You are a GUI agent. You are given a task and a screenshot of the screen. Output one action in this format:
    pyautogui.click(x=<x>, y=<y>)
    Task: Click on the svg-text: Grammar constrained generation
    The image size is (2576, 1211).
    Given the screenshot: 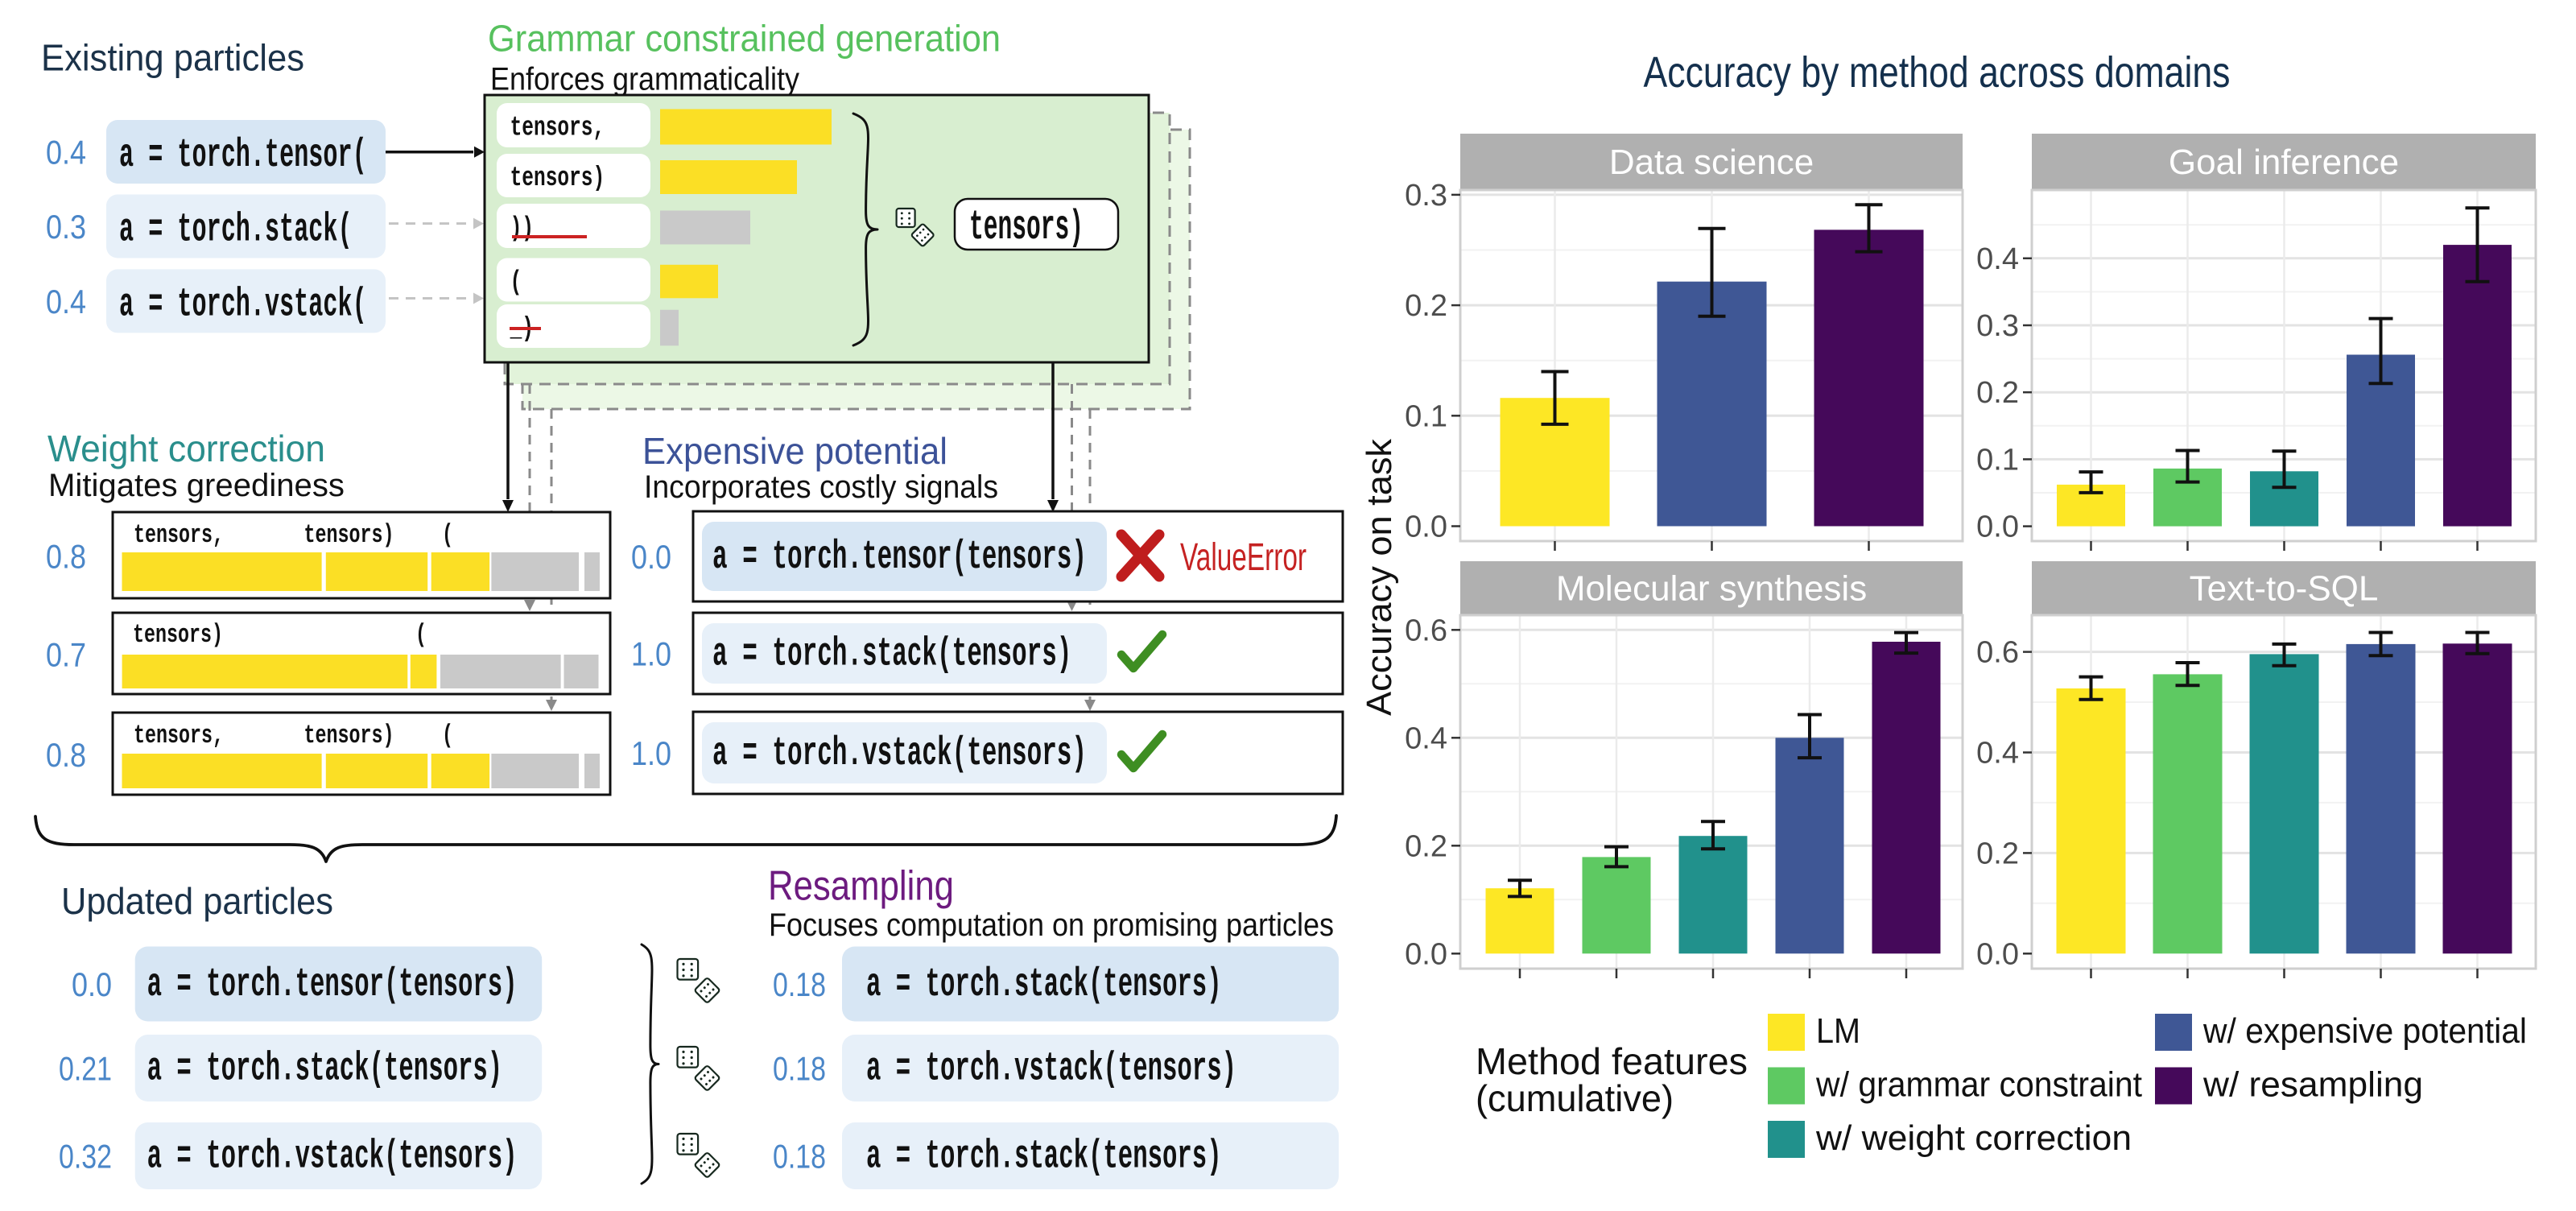 What is the action you would take?
    pyautogui.click(x=744, y=39)
    